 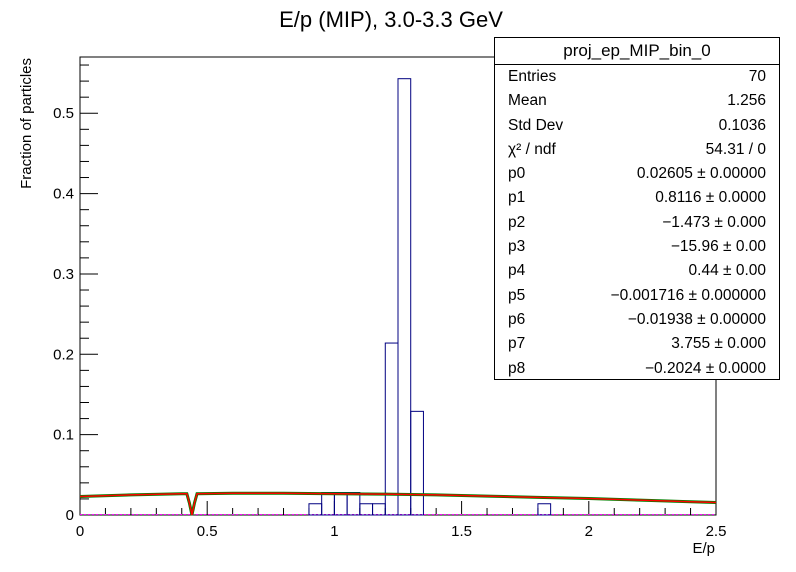 What do you see at coordinates (637, 77) in the screenshot?
I see `stats-row: Entries 70` at bounding box center [637, 77].